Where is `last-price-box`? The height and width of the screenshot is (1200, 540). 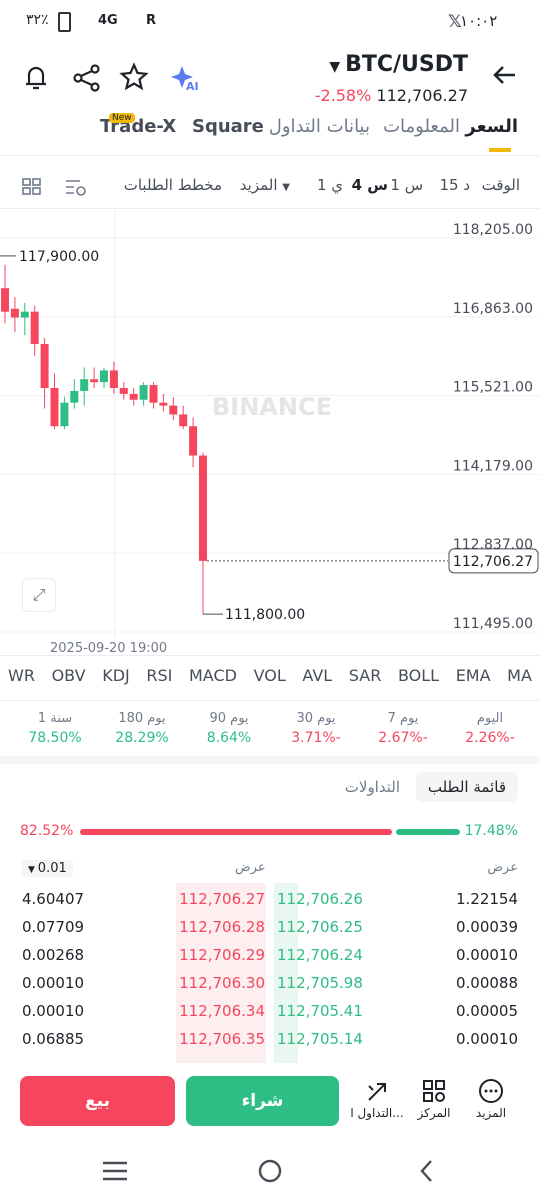
last-price-box is located at coordinates (493, 561).